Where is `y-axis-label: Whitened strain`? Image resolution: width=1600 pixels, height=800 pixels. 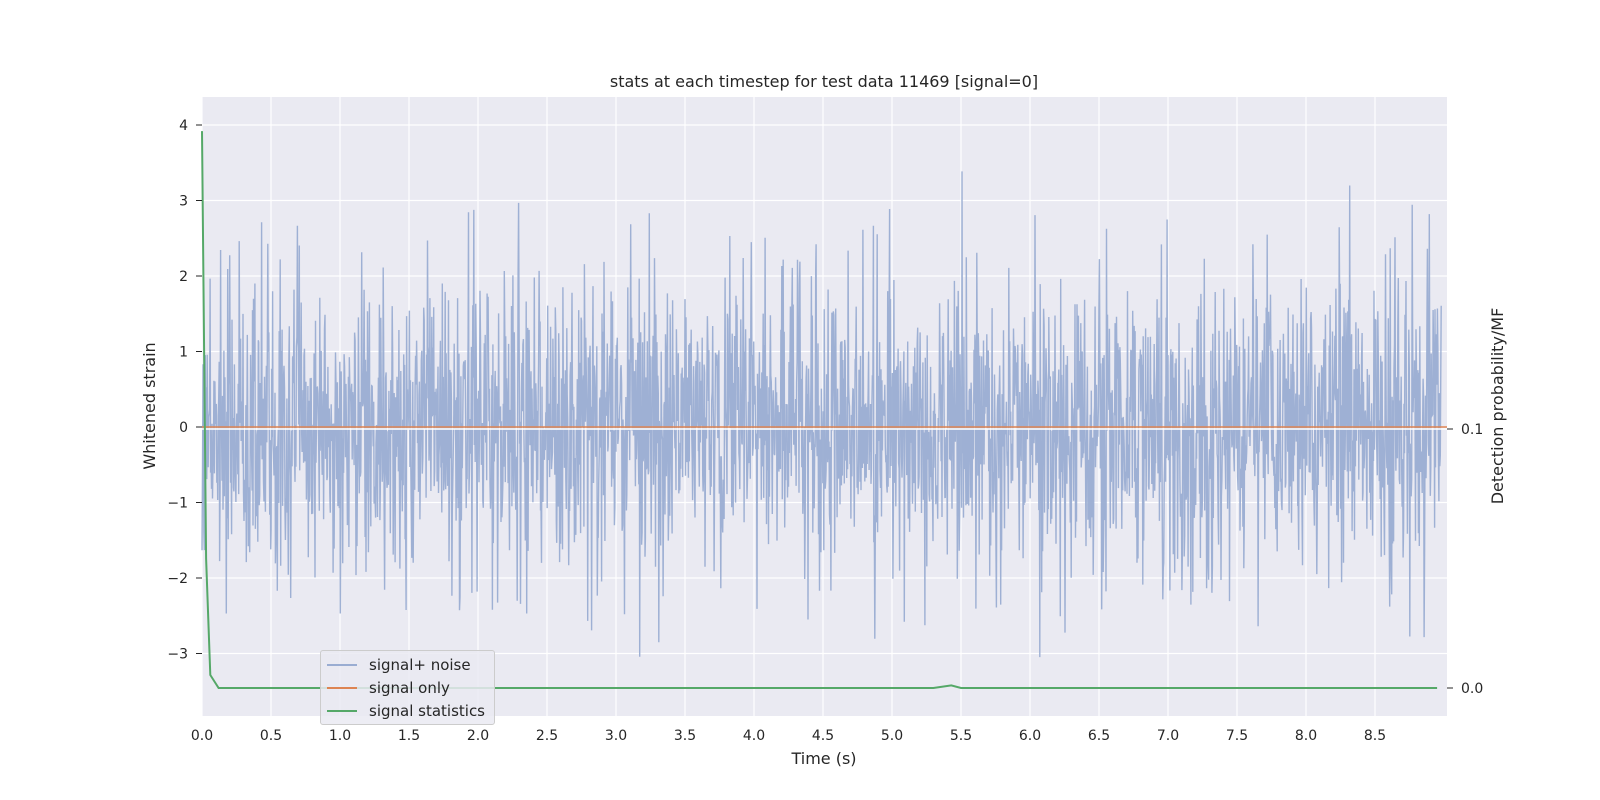
y-axis-label: Whitened strain is located at coordinates (149, 405).